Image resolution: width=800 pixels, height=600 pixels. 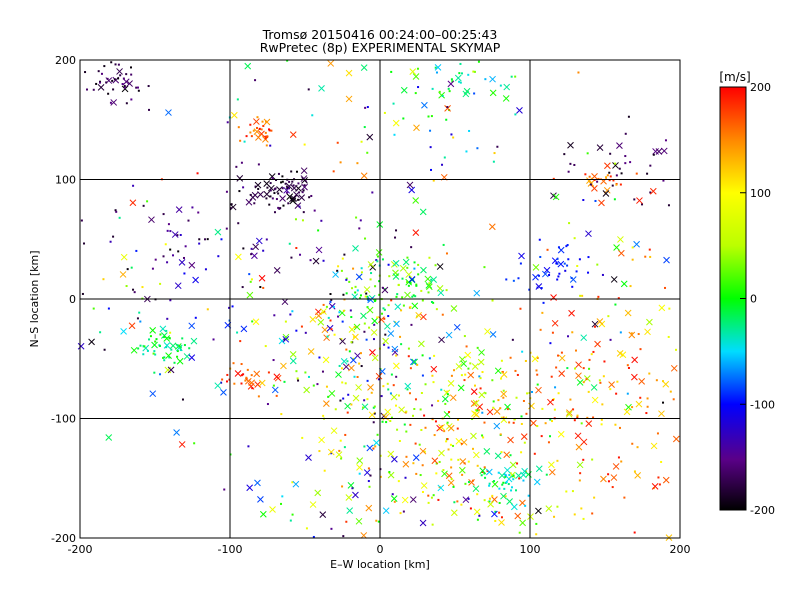 I want to click on y-axis: -200 -100 0 100 200, so click(x=63, y=299).